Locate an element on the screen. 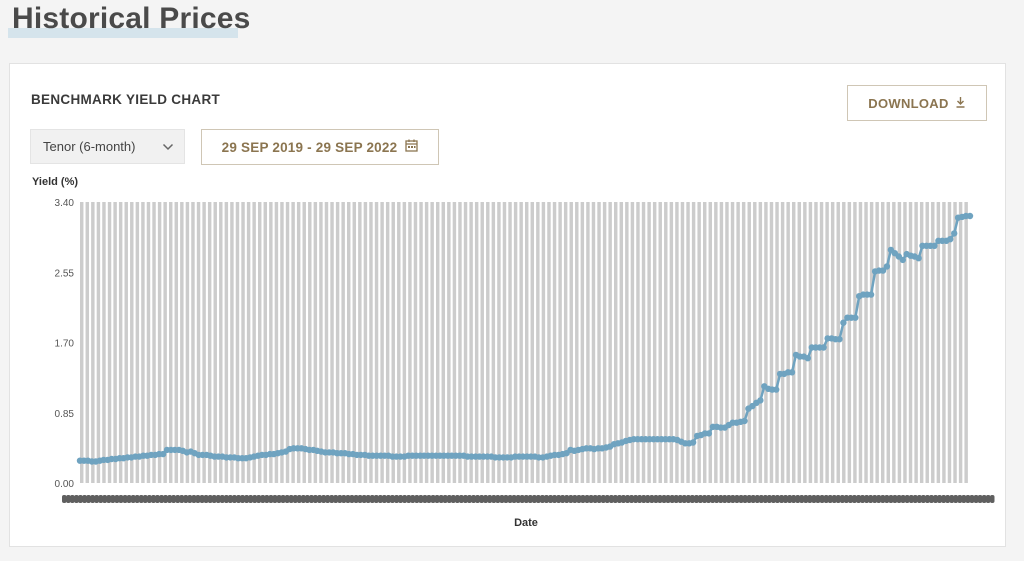 The height and width of the screenshot is (561, 1024). date-range-button: 29 SEP 2019 - 29 SEP 2022 is located at coordinates (320, 147).